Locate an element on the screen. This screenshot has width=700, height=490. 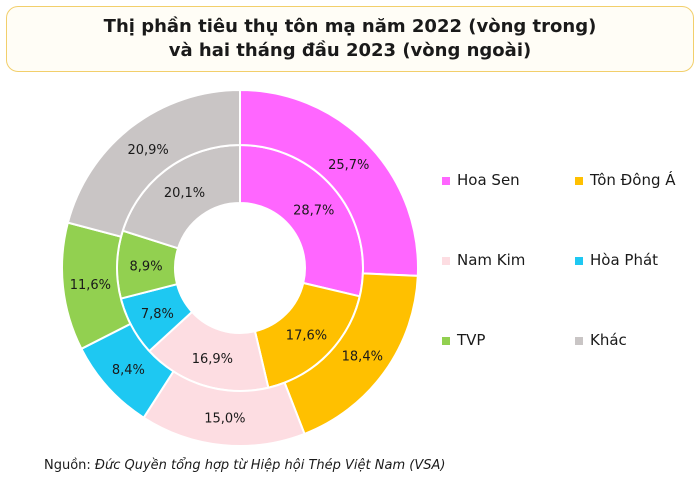
legend-swatch-ton-dong-a is located at coordinates (579, 181).